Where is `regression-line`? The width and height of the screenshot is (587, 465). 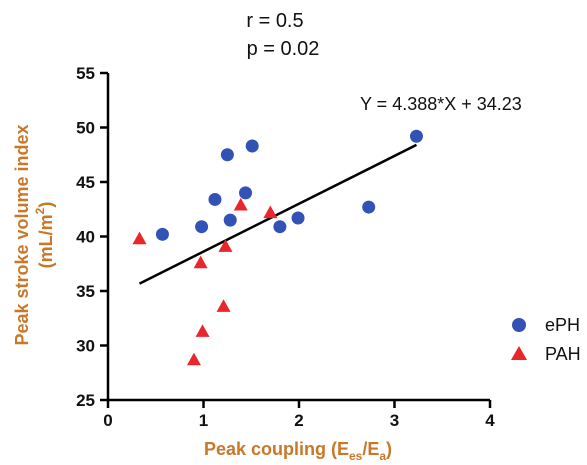
regression-line is located at coordinates (278, 214).